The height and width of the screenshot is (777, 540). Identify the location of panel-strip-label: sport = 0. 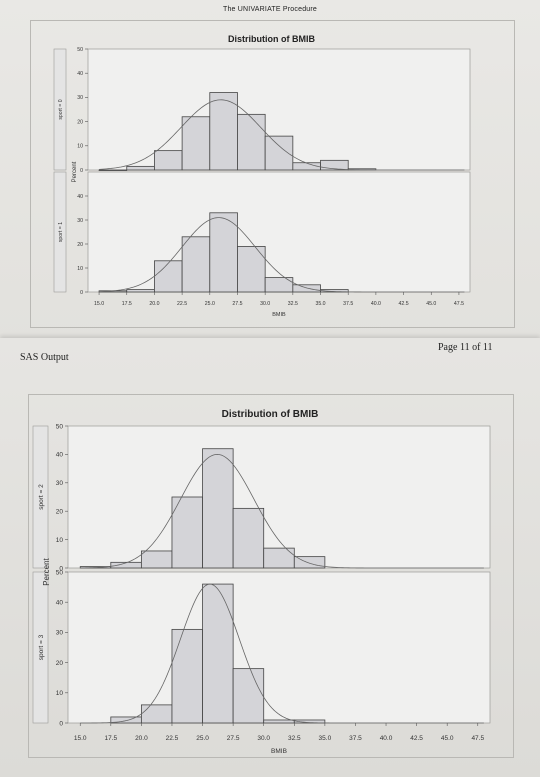
(61, 109).